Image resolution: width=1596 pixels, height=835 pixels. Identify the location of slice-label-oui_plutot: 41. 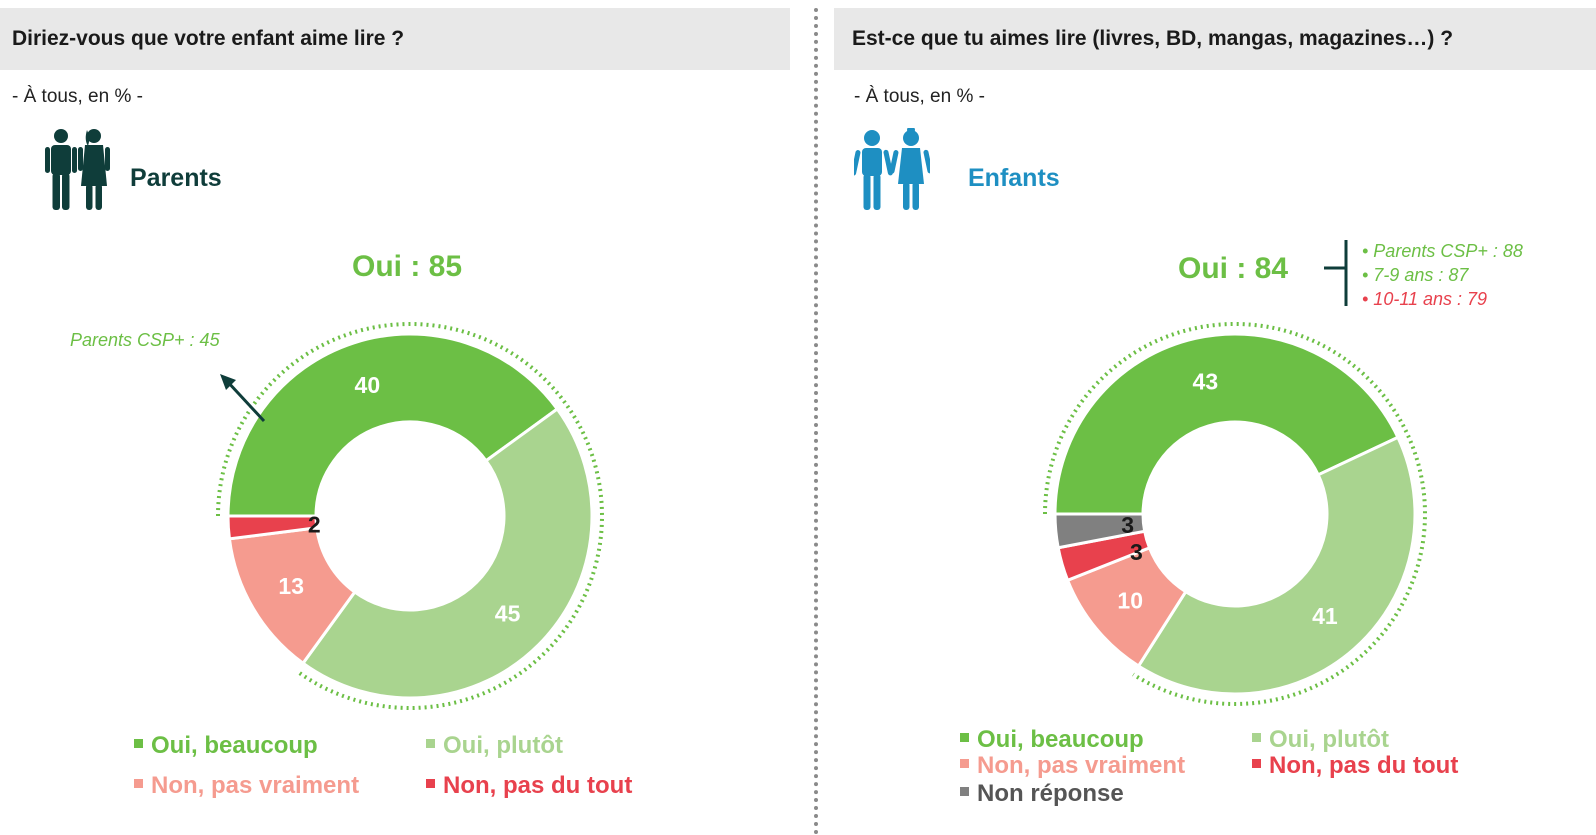
(1325, 616).